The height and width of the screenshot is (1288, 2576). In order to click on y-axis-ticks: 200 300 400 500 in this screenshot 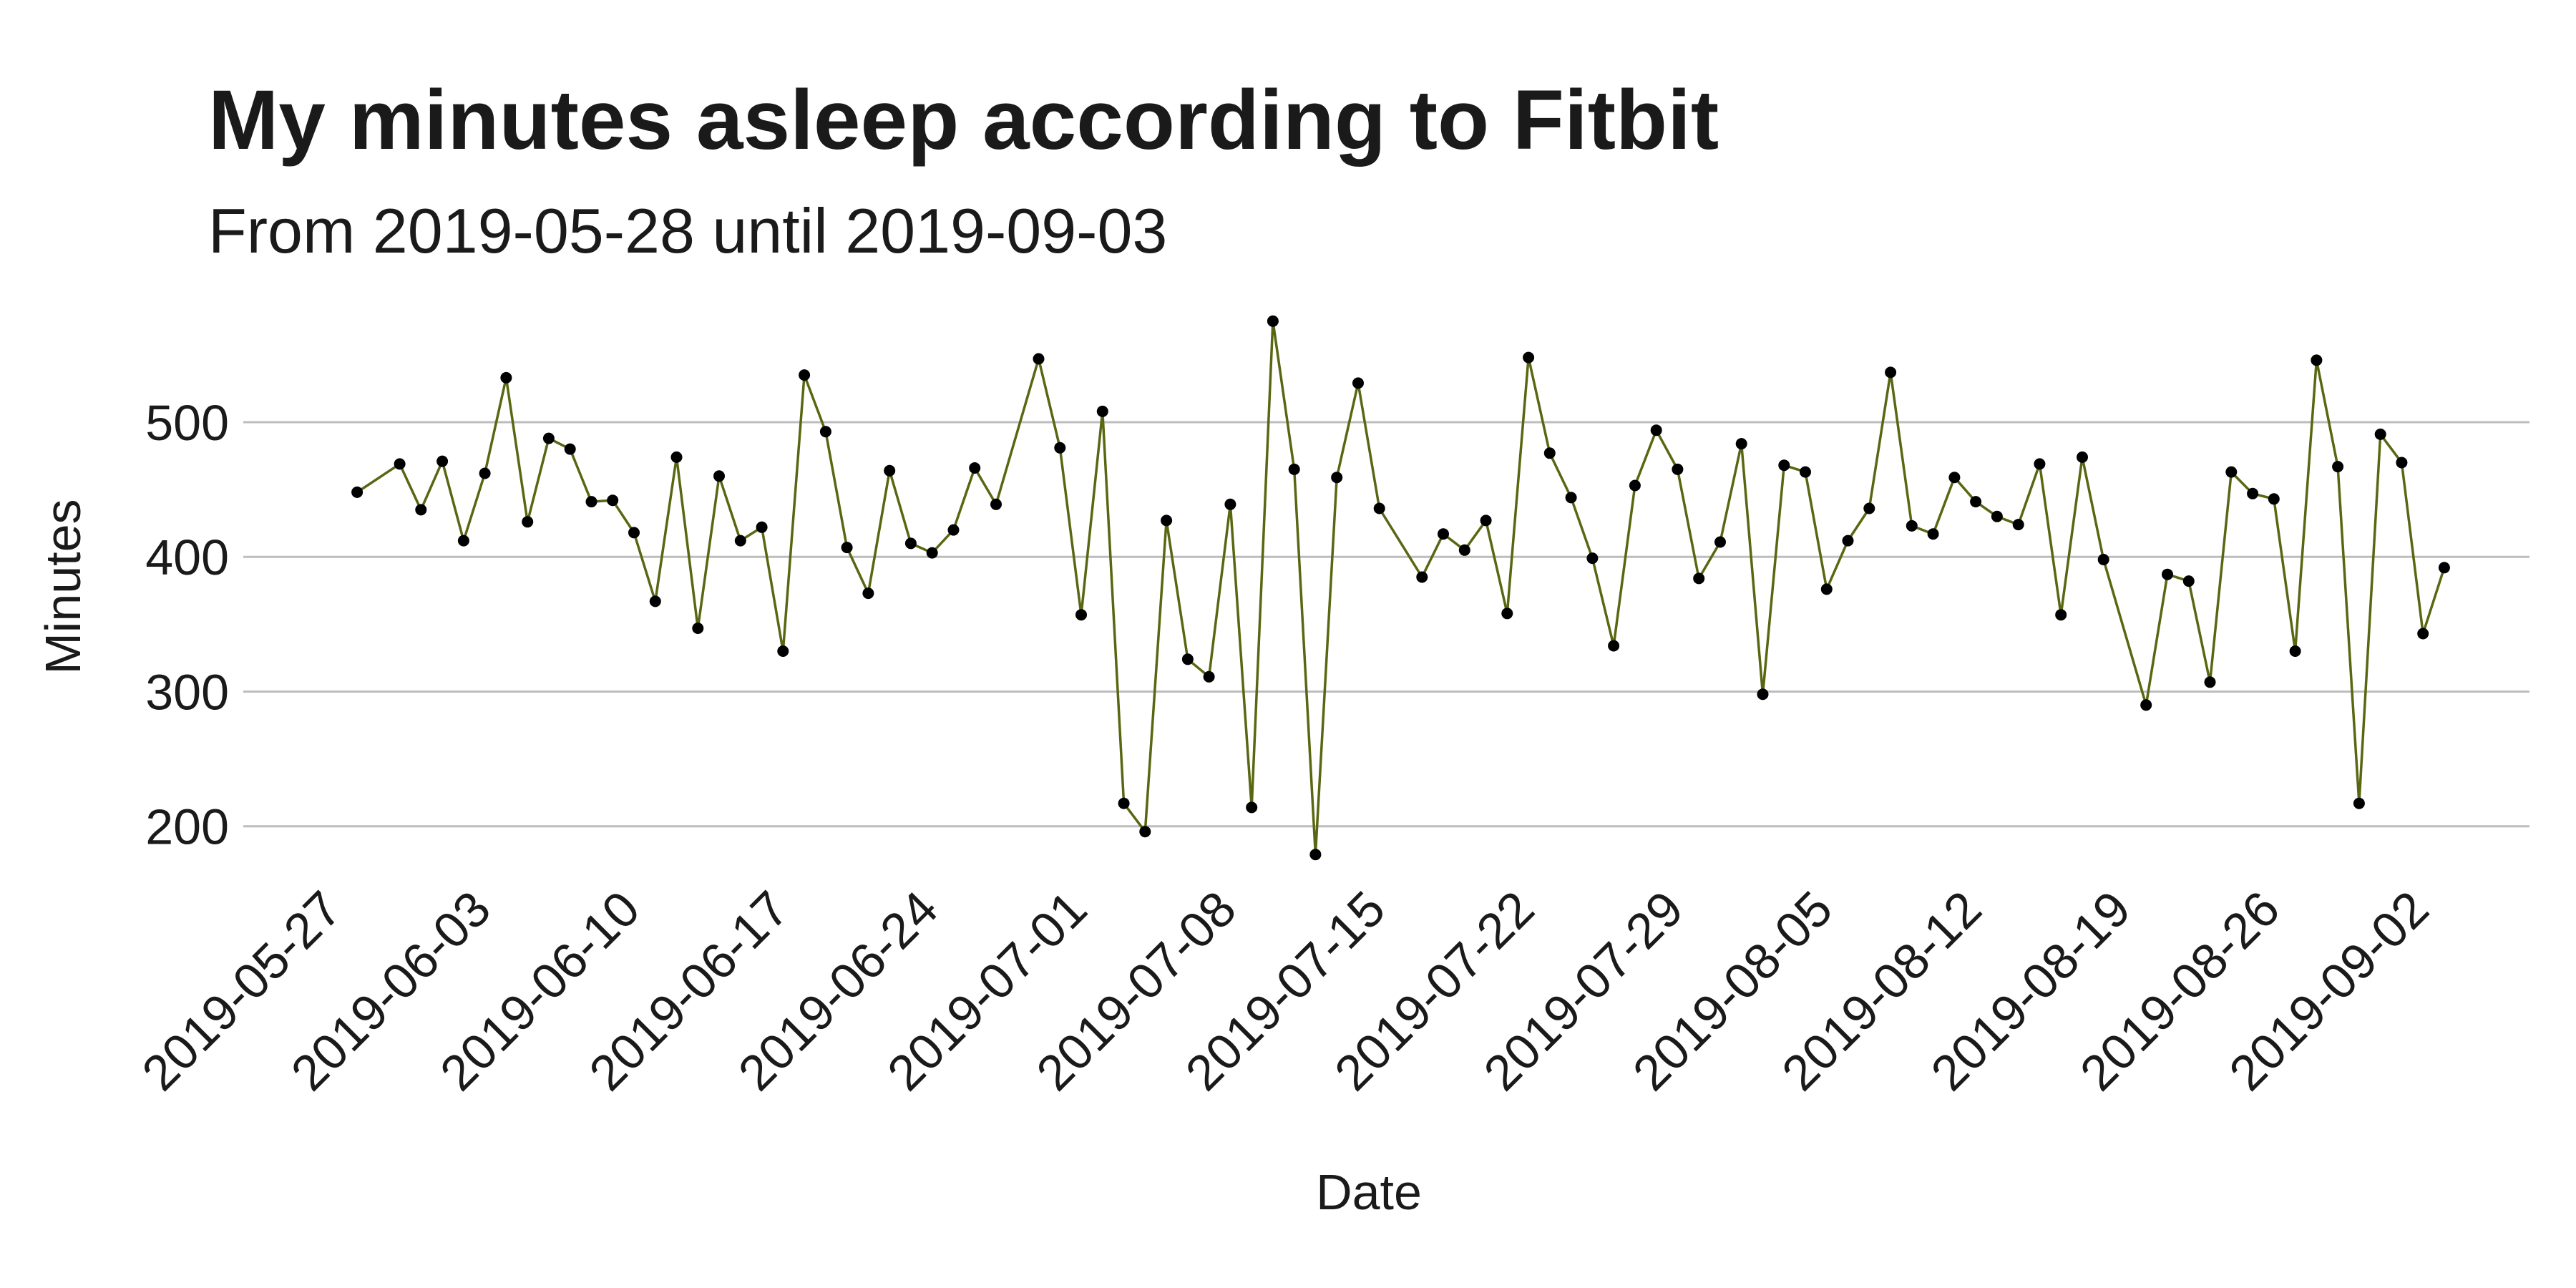, I will do `click(187, 625)`.